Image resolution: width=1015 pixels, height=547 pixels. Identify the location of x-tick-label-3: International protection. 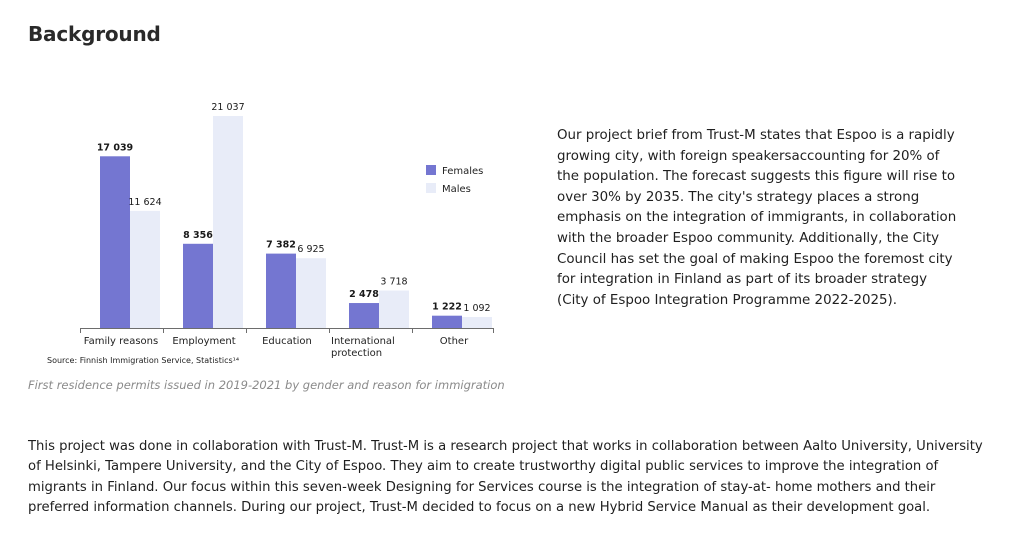
(363, 347).